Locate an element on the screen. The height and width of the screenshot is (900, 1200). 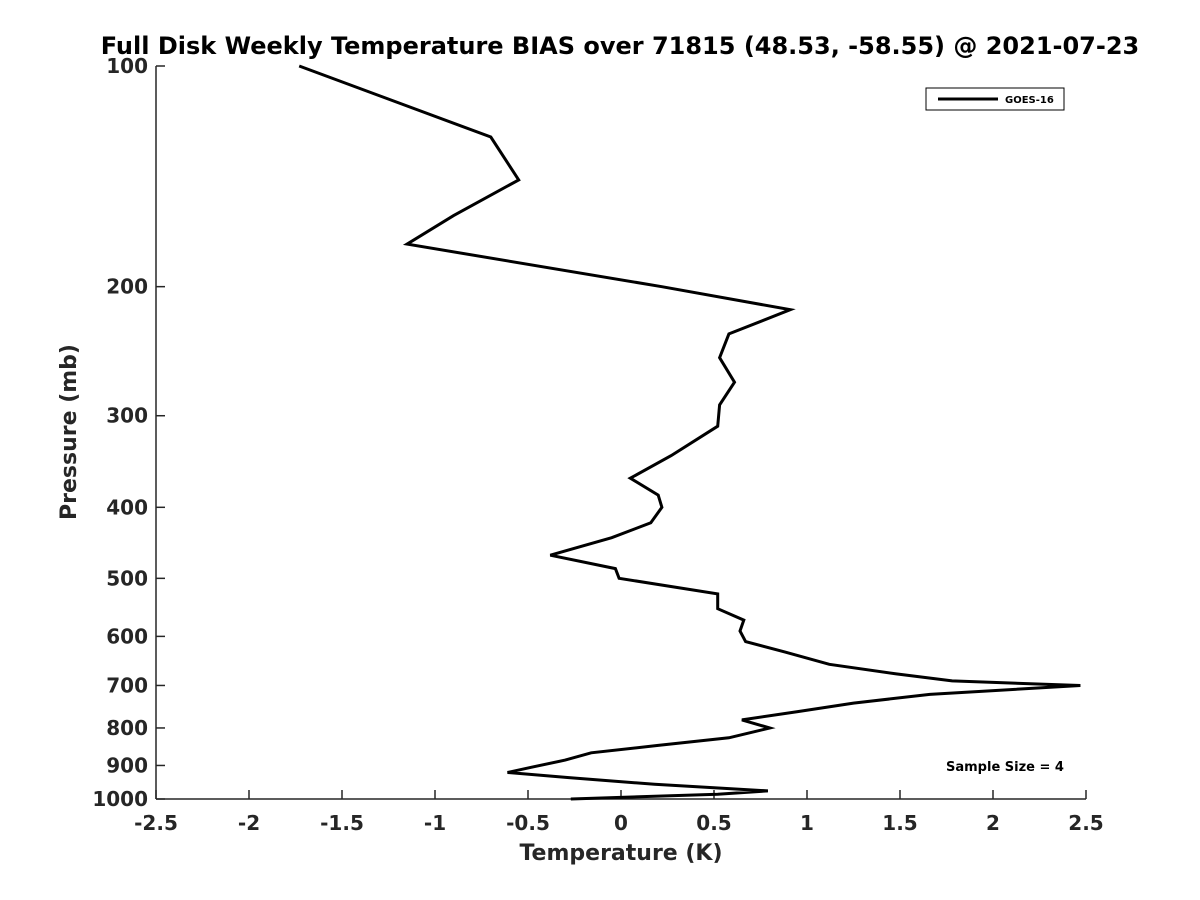
x-tick-label: 1 is located at coordinates (807, 823).